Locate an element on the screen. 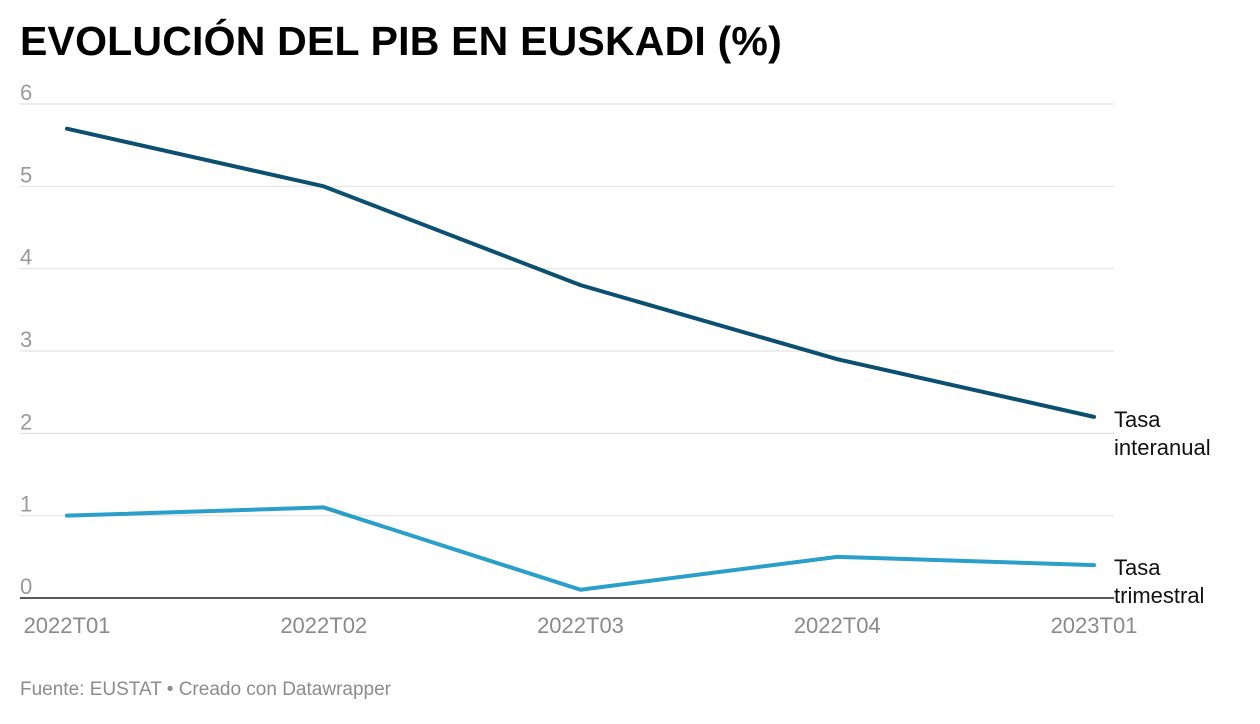  x-tick-label: 2022T01 is located at coordinates (67, 625).